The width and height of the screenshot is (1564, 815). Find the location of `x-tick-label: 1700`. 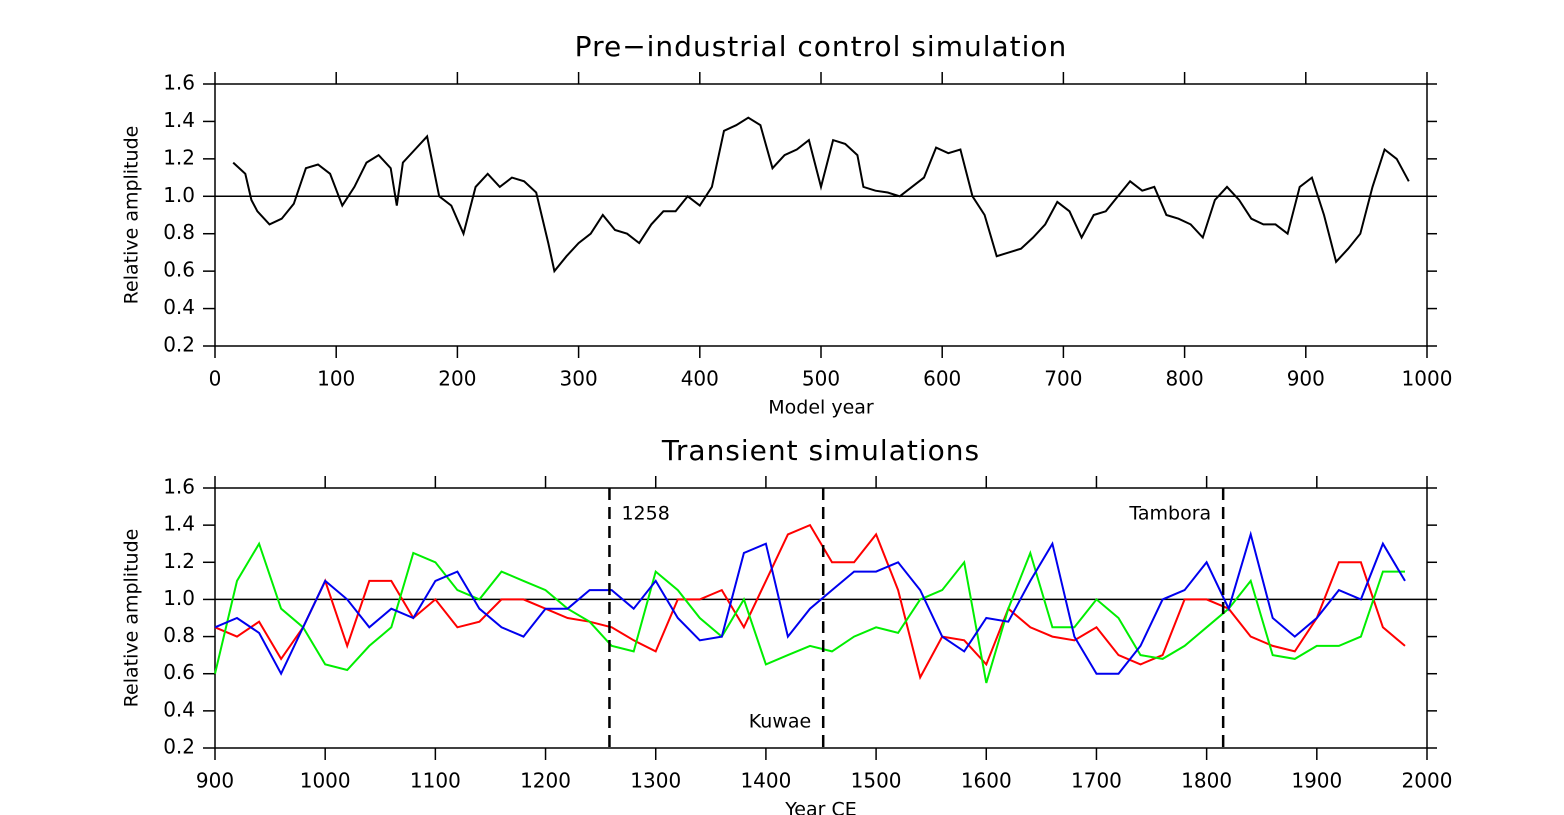

x-tick-label: 1700 is located at coordinates (1096, 781).